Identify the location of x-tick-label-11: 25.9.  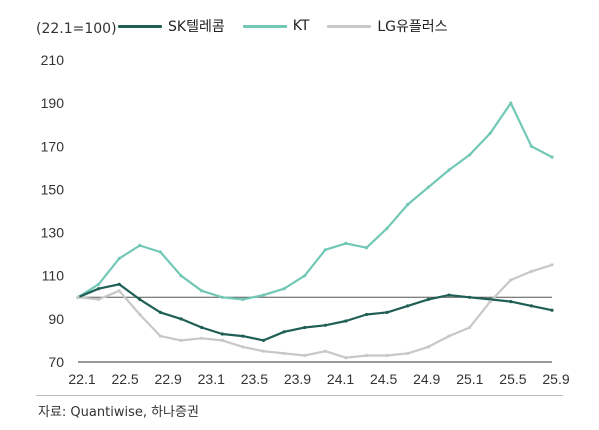
(555, 379).